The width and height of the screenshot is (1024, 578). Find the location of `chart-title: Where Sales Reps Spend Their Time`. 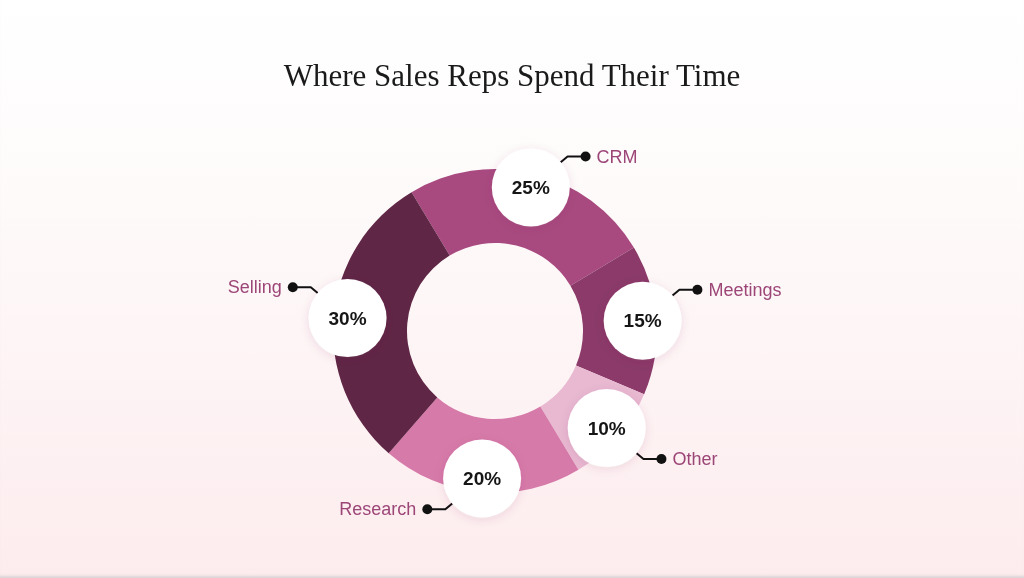

chart-title: Where Sales Reps Spend Their Time is located at coordinates (512, 76).